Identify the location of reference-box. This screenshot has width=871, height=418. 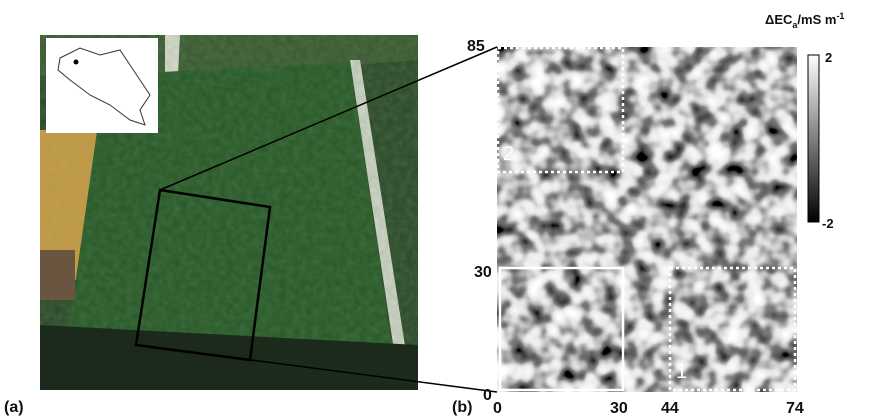
(561, 329).